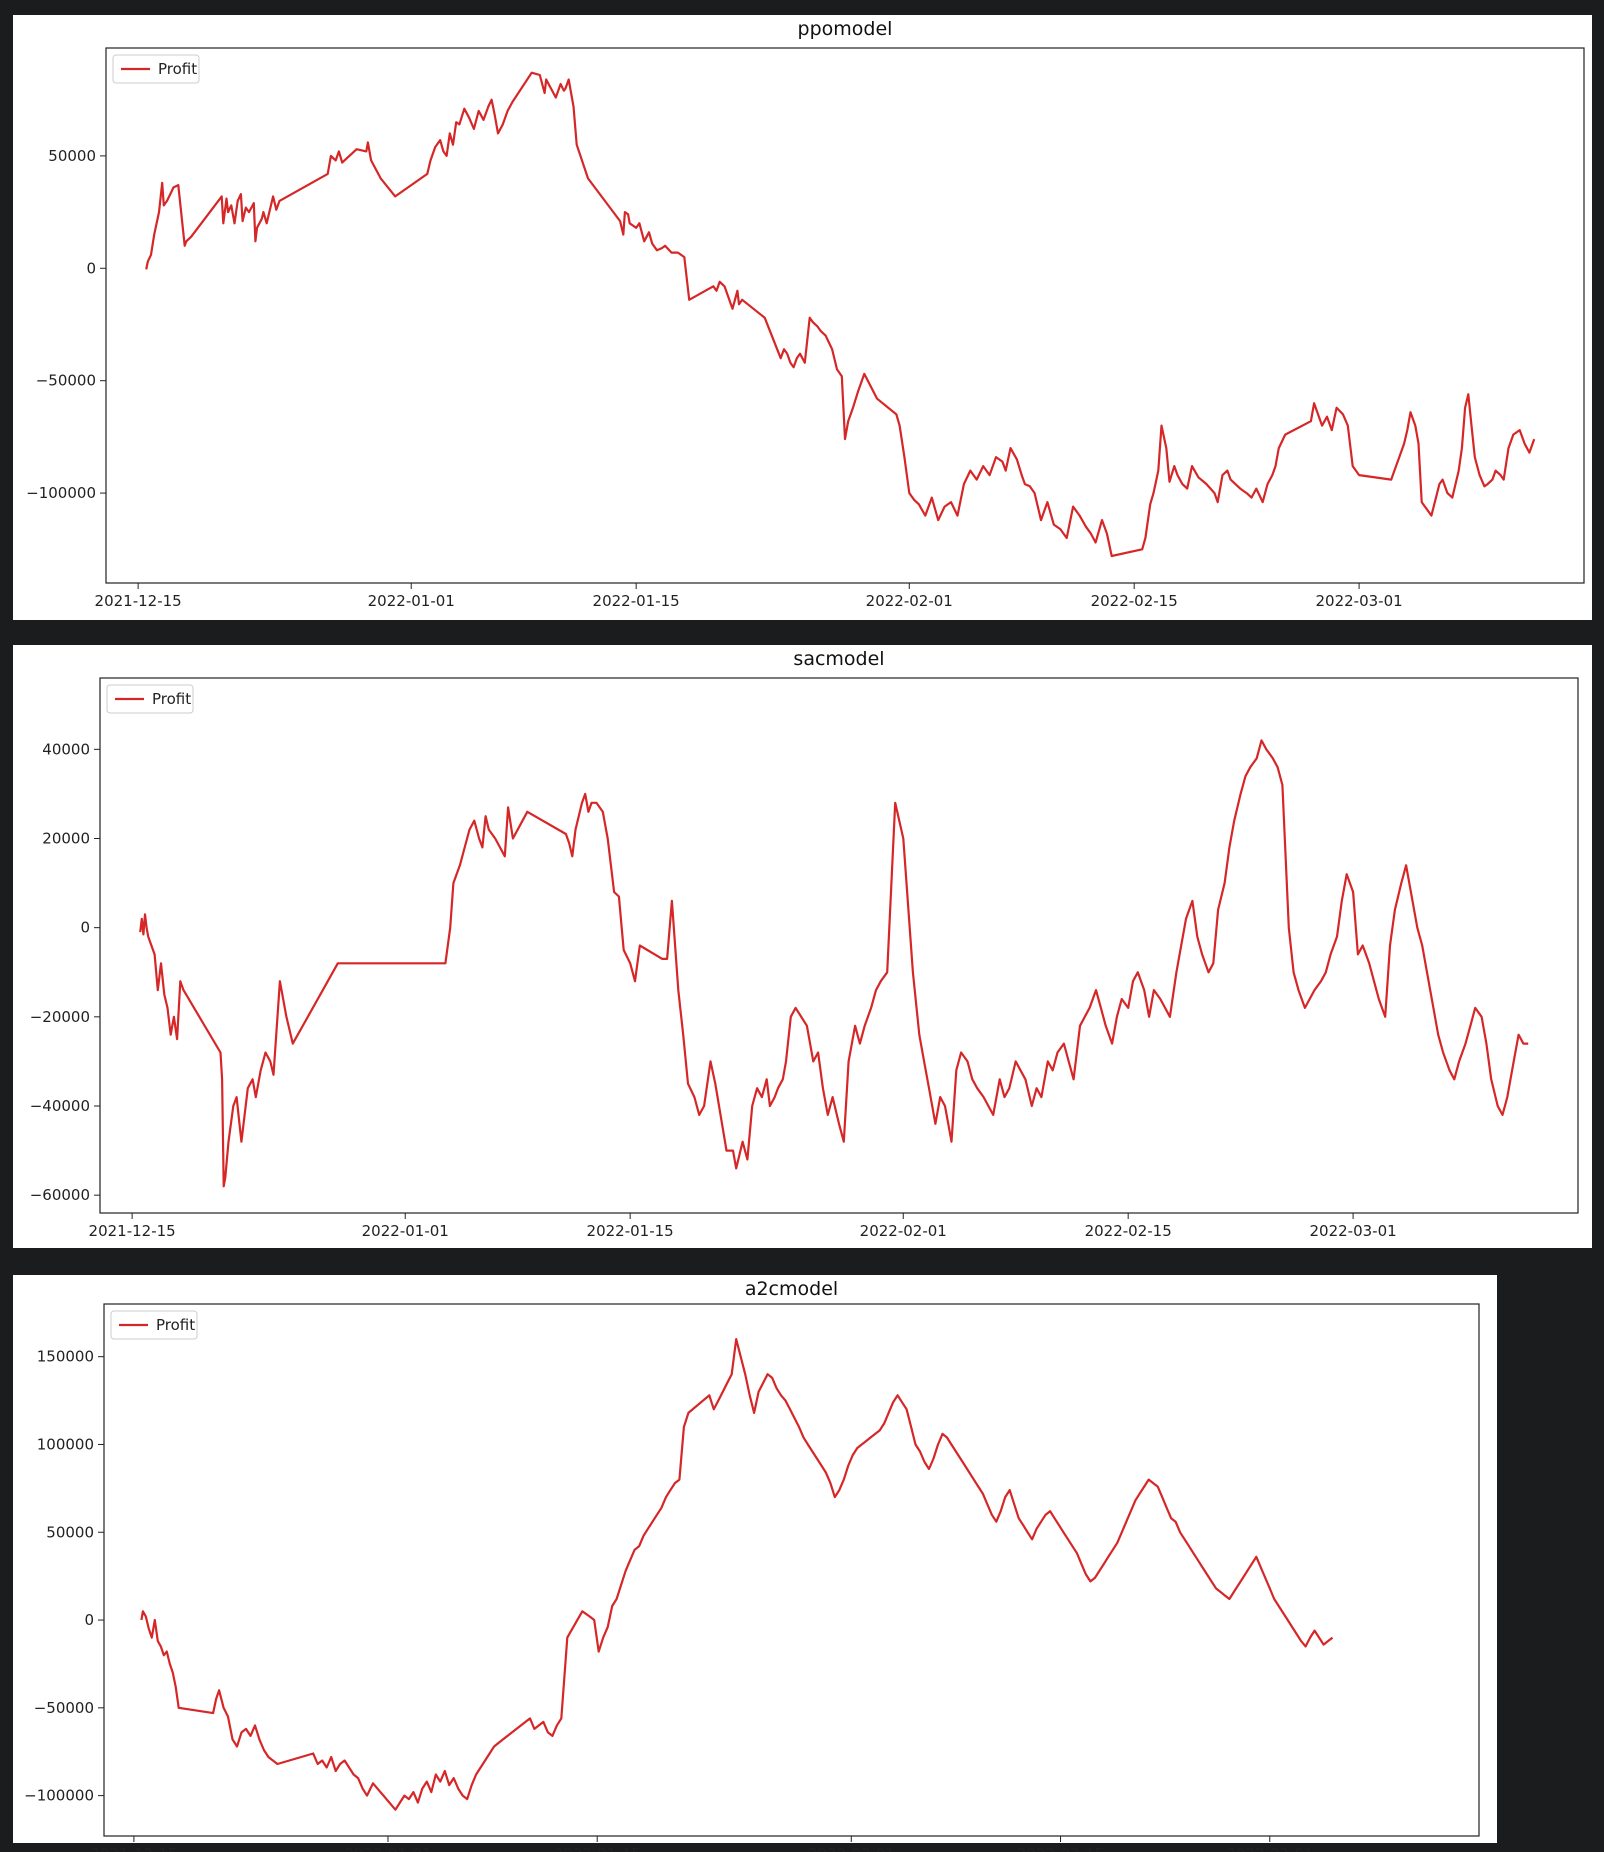  What do you see at coordinates (838, 659) in the screenshot?
I see `chart-title: sacmodel` at bounding box center [838, 659].